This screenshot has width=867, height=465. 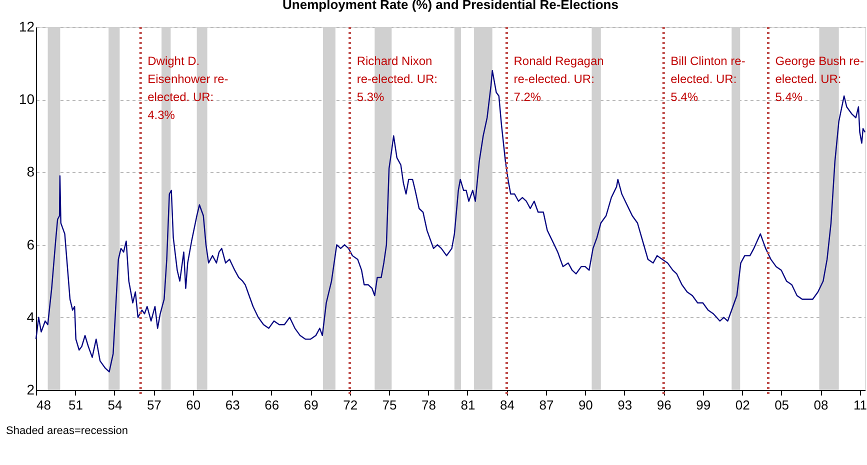 What do you see at coordinates (389, 405) in the screenshot?
I see `x-tick-label: 75` at bounding box center [389, 405].